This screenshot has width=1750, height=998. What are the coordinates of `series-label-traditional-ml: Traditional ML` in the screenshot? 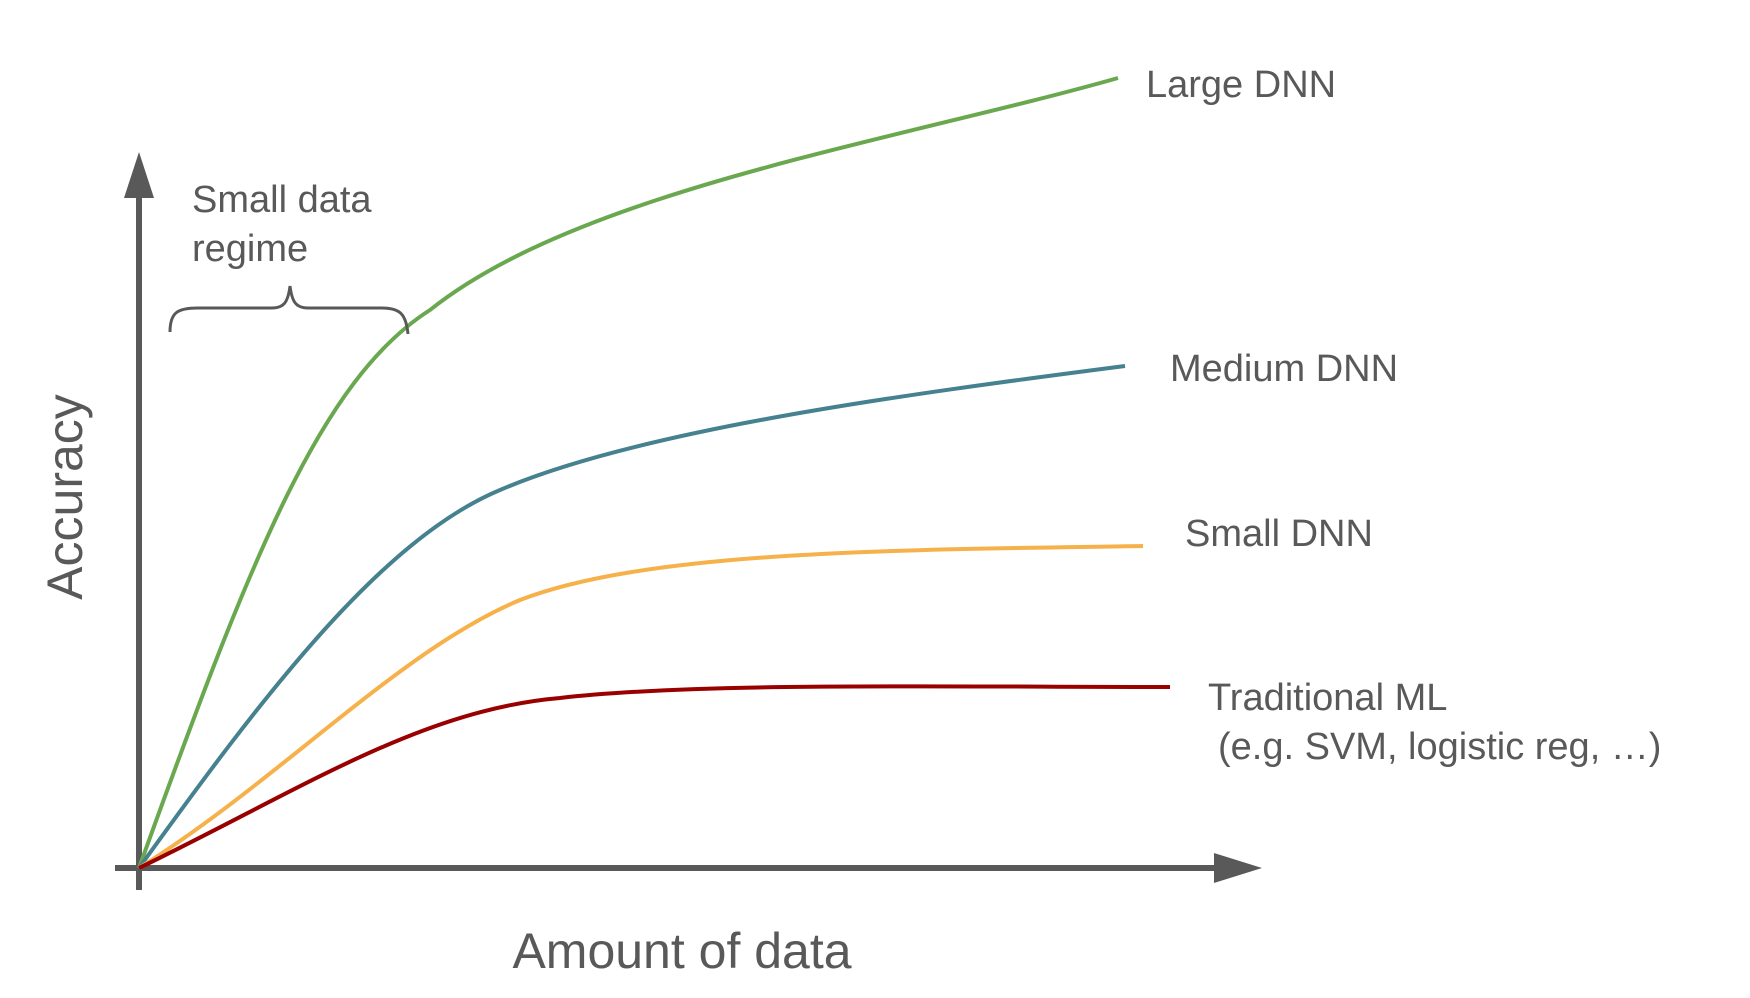 It's located at (1327, 698).